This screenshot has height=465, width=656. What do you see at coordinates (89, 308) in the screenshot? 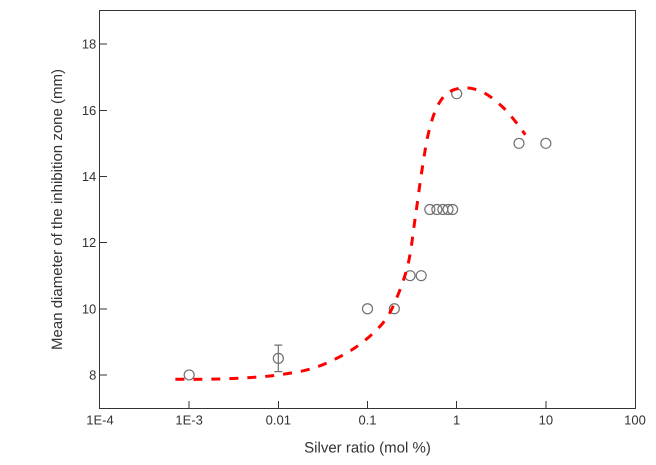
I see `y-tick-label: 10` at bounding box center [89, 308].